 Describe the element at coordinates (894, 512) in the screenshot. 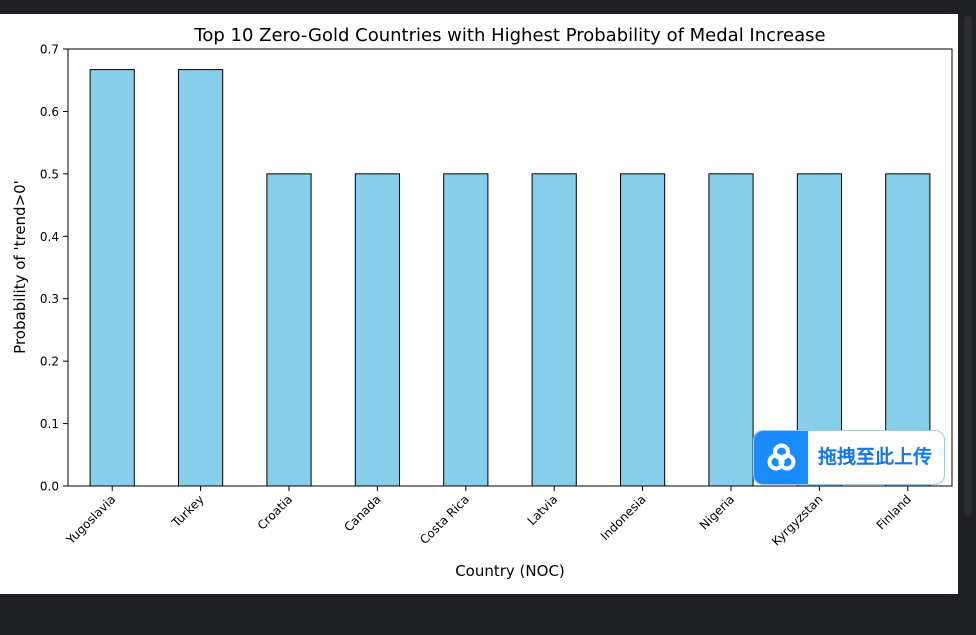

I see `x-tick-label: Finland` at that location.